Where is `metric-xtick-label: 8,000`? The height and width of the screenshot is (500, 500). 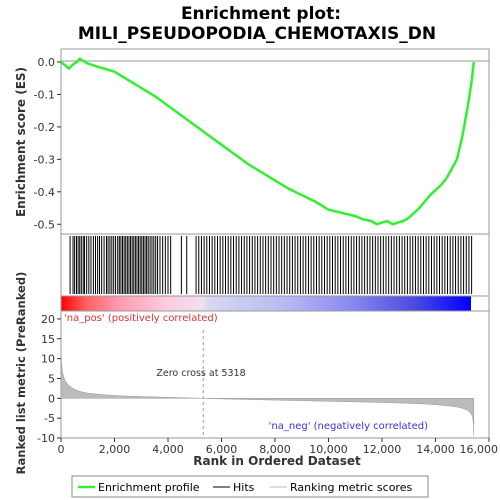
metric-xtick-label: 8,000 is located at coordinates (275, 449).